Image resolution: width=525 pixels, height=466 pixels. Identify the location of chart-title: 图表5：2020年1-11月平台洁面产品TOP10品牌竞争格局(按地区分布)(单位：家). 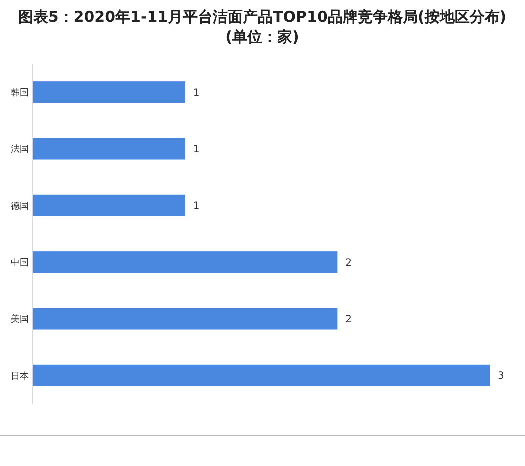
(262, 27).